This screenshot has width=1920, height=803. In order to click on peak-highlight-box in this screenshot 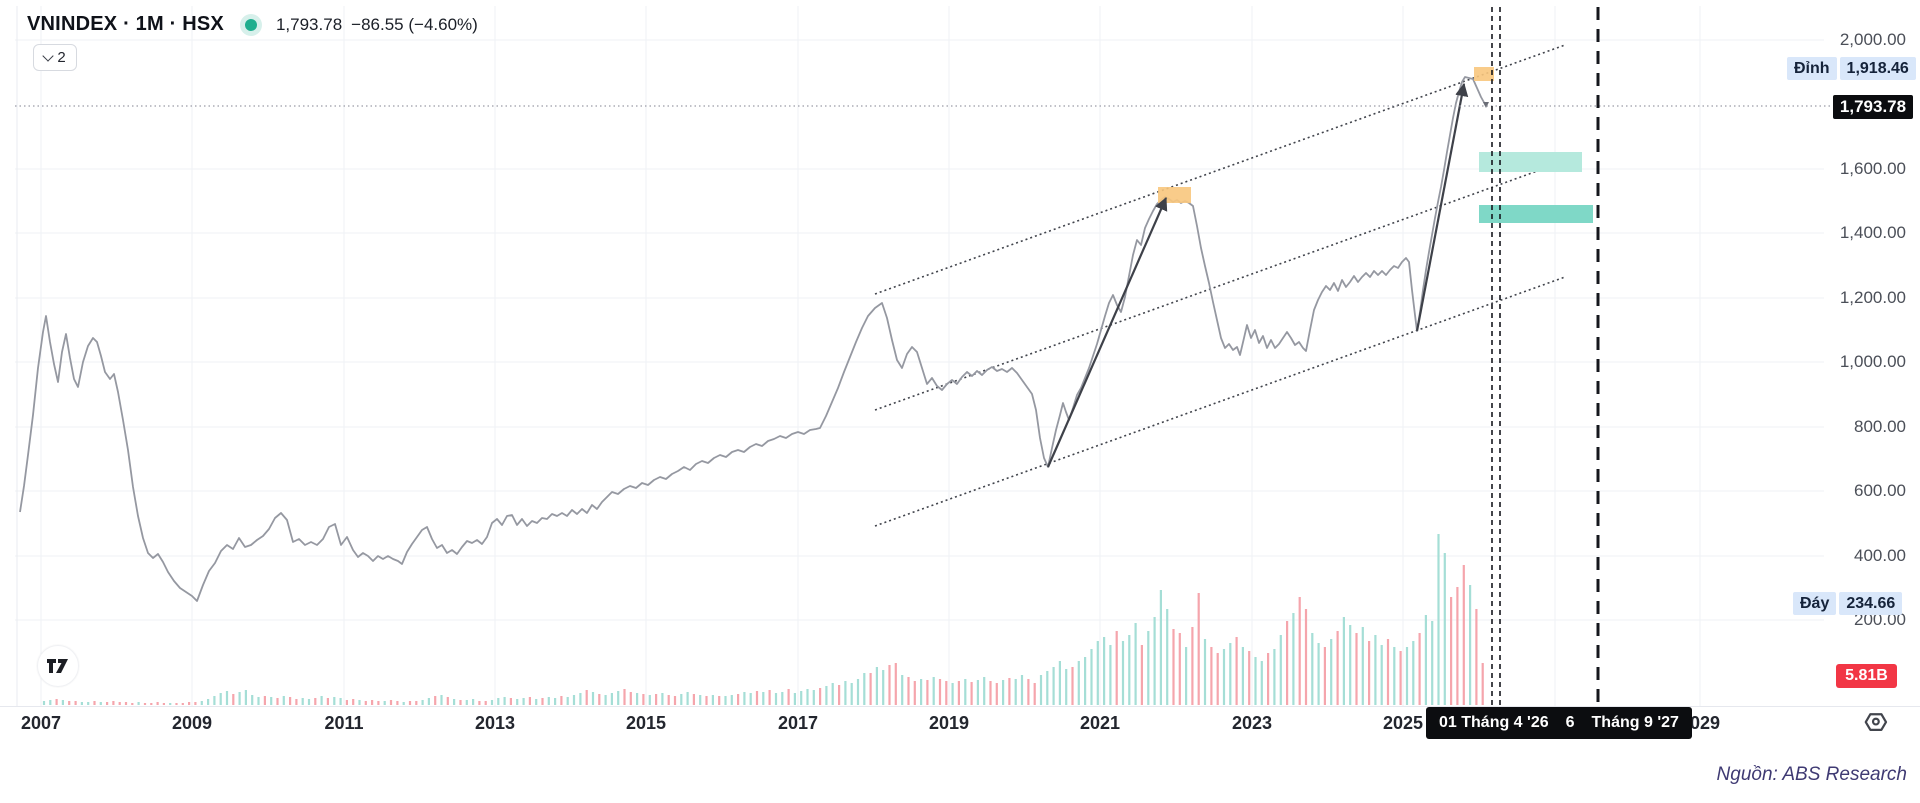, I will do `click(1484, 74)`.